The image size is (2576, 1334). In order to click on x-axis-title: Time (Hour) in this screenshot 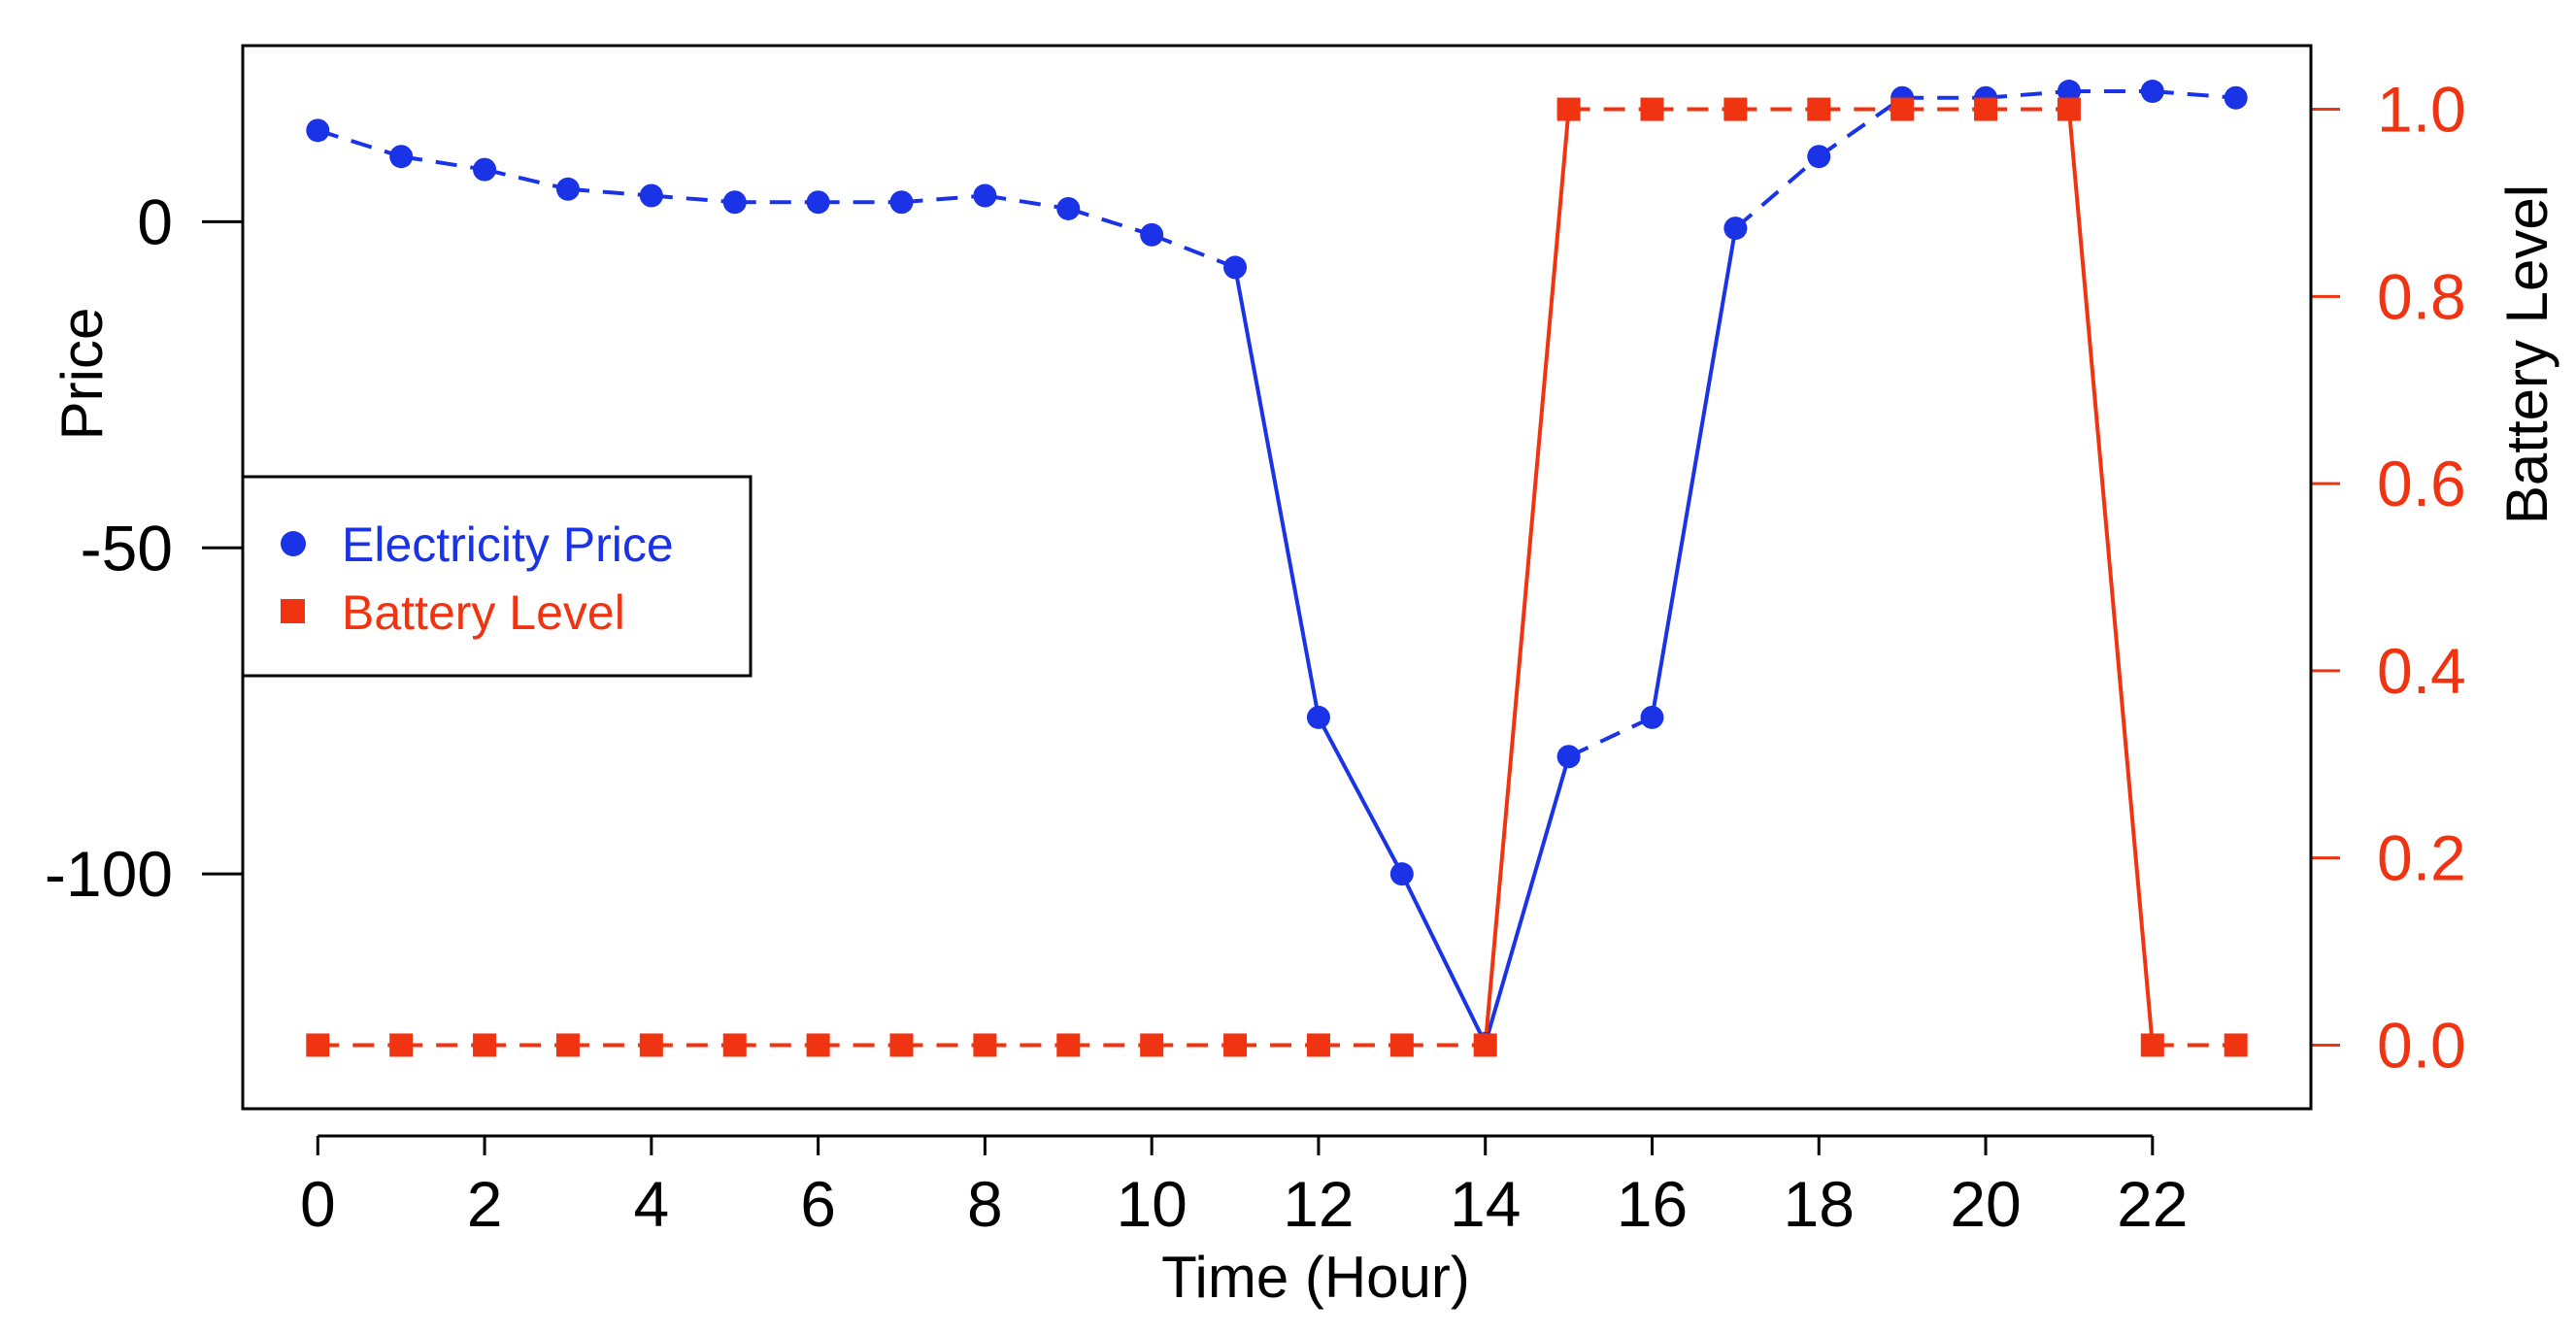, I will do `click(1315, 1277)`.